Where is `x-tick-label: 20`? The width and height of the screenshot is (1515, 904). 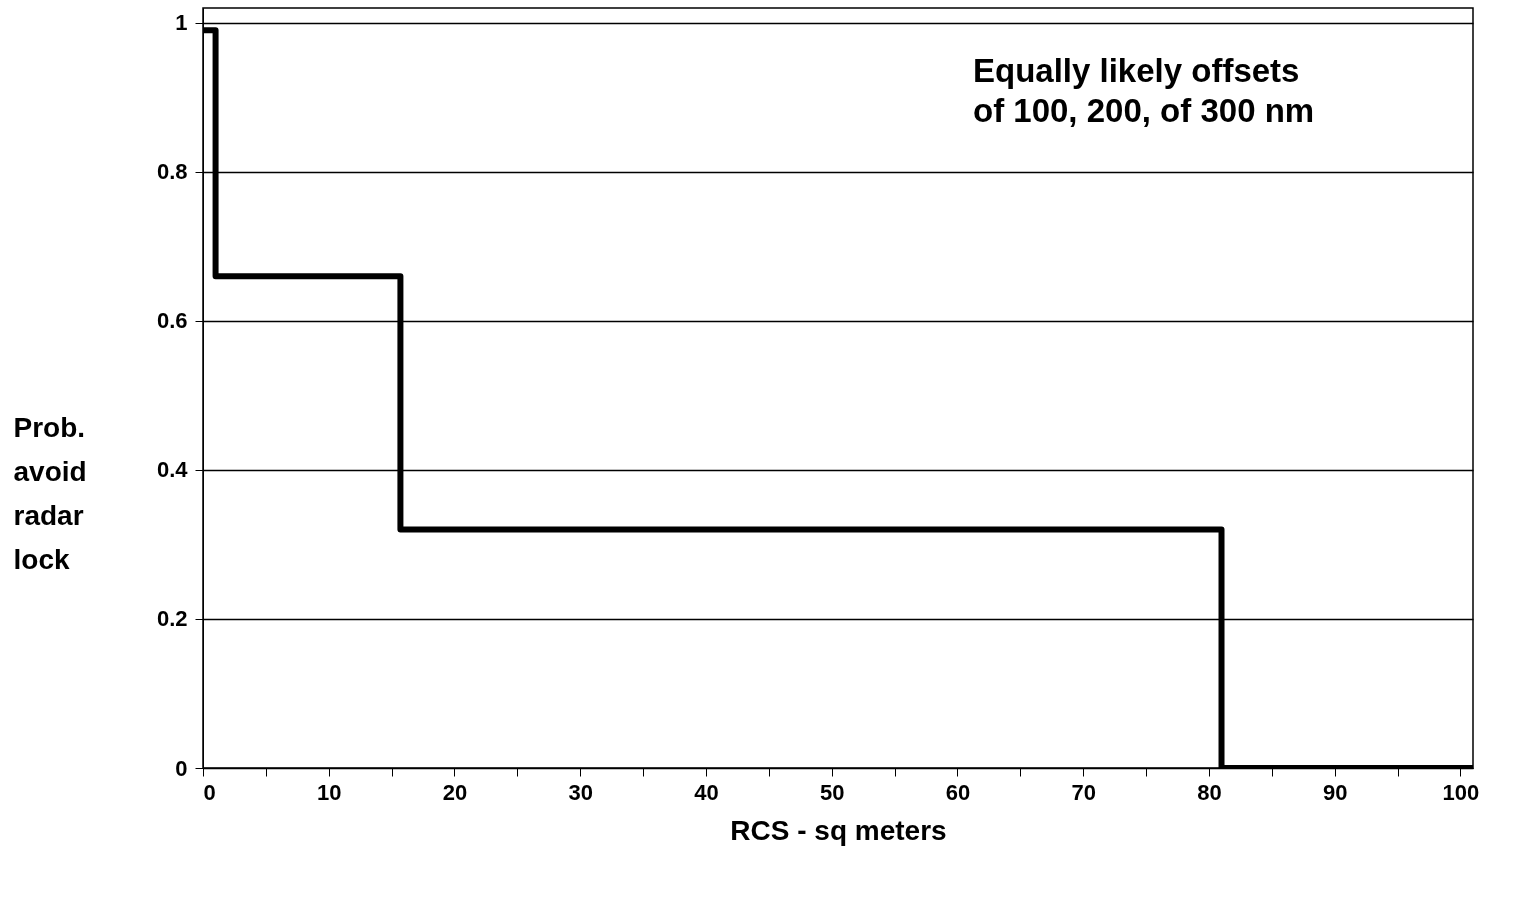
x-tick-label: 20 is located at coordinates (455, 792).